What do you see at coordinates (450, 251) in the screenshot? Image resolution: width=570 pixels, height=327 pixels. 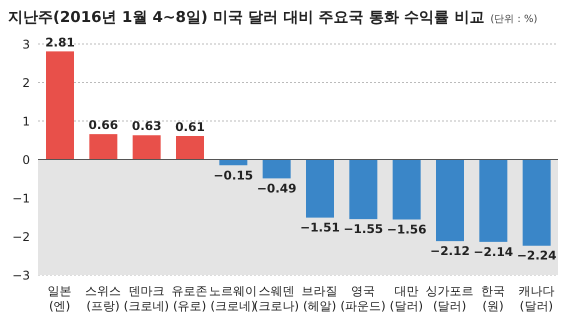 I see `data-label: −2.12` at bounding box center [450, 251].